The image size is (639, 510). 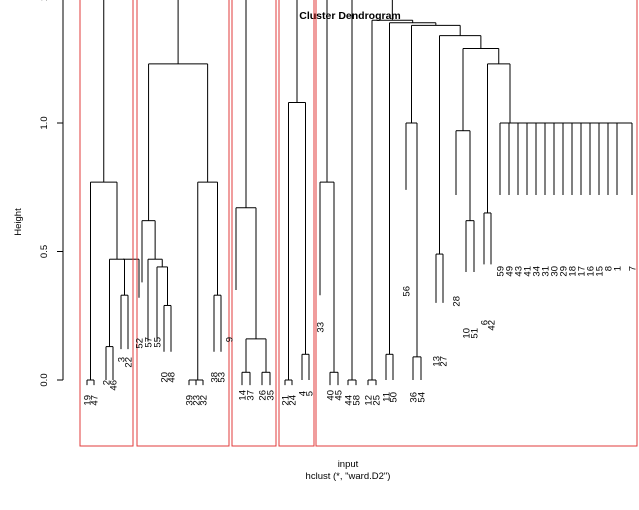 I want to click on leaf-label: 37, so click(x=251, y=395).